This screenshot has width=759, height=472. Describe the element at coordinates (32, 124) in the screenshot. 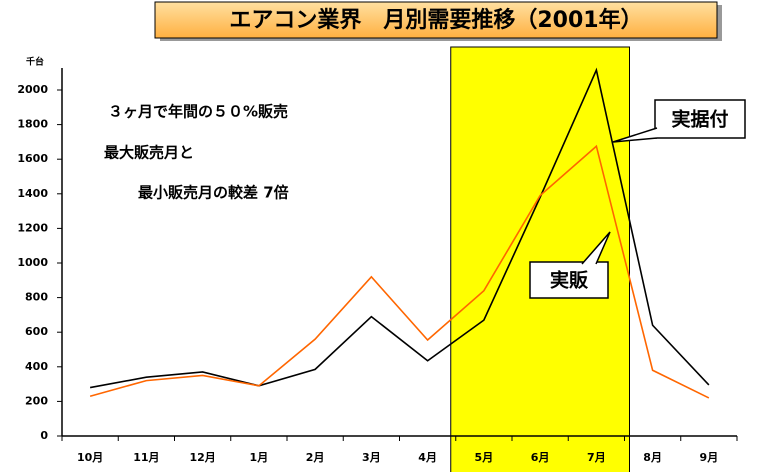

I see `y-tick-label: 1800` at that location.